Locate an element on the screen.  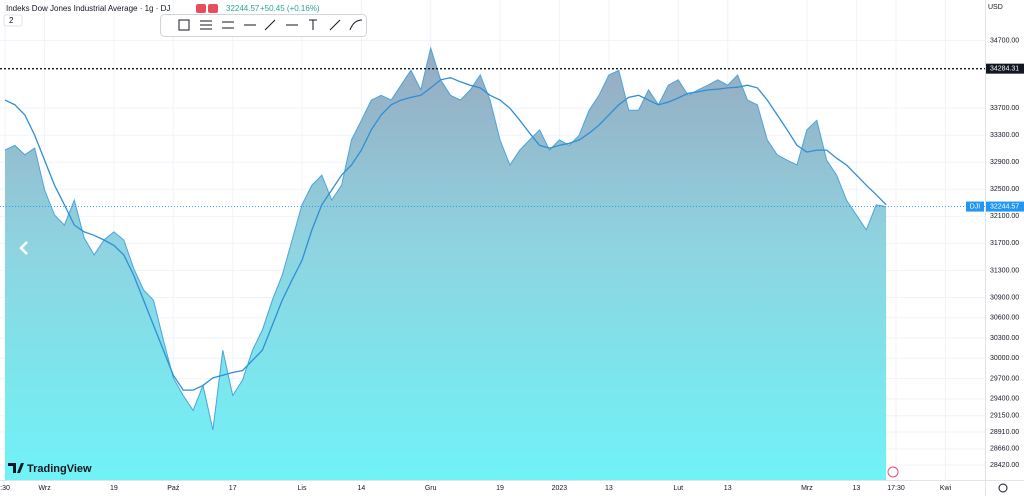
x-tick-label: 17:30 is located at coordinates (896, 488).